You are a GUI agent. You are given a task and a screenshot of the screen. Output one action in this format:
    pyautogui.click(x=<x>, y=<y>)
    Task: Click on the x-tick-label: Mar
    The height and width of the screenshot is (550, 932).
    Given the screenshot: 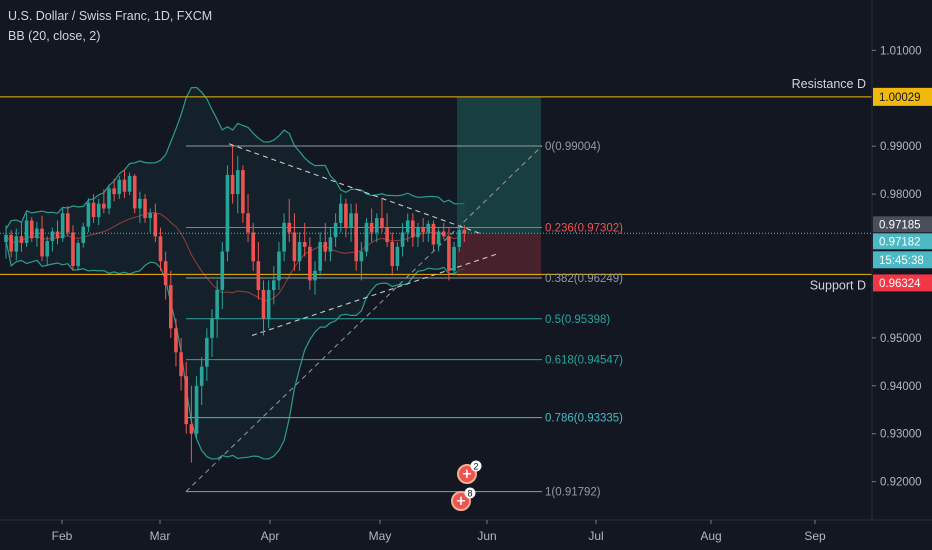 What is the action you would take?
    pyautogui.click(x=160, y=536)
    